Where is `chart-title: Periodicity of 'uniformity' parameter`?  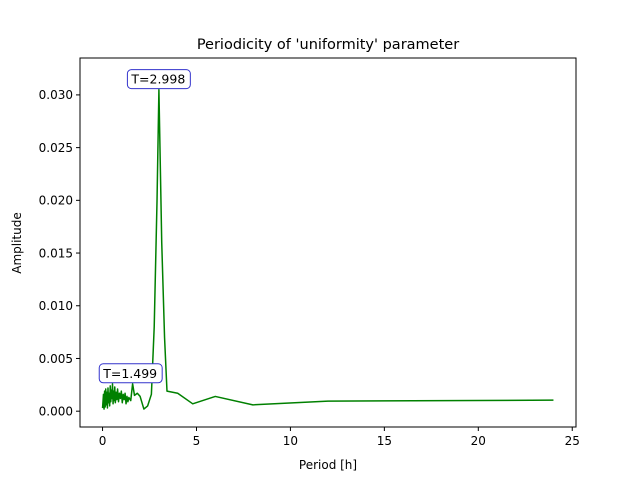 chart-title: Periodicity of 'uniformity' parameter is located at coordinates (328, 45).